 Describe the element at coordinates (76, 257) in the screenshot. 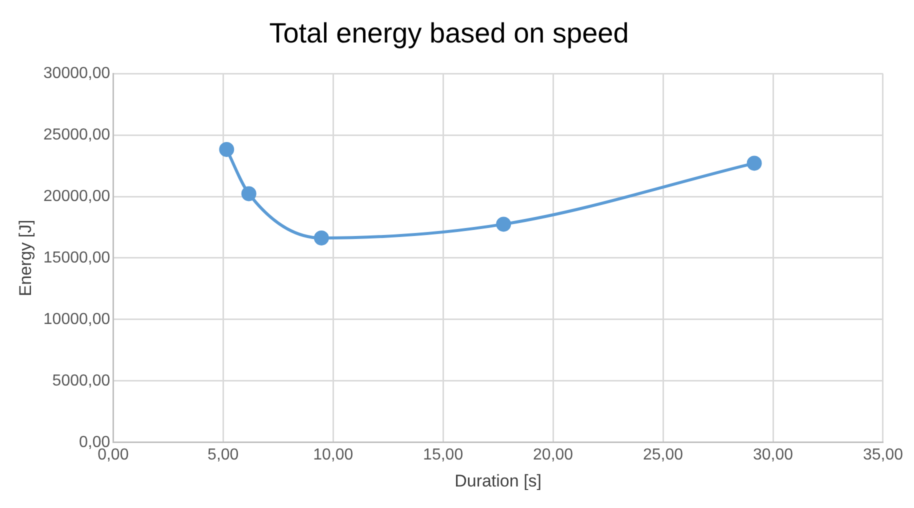

I see `y-tick-label: 15000,00` at that location.